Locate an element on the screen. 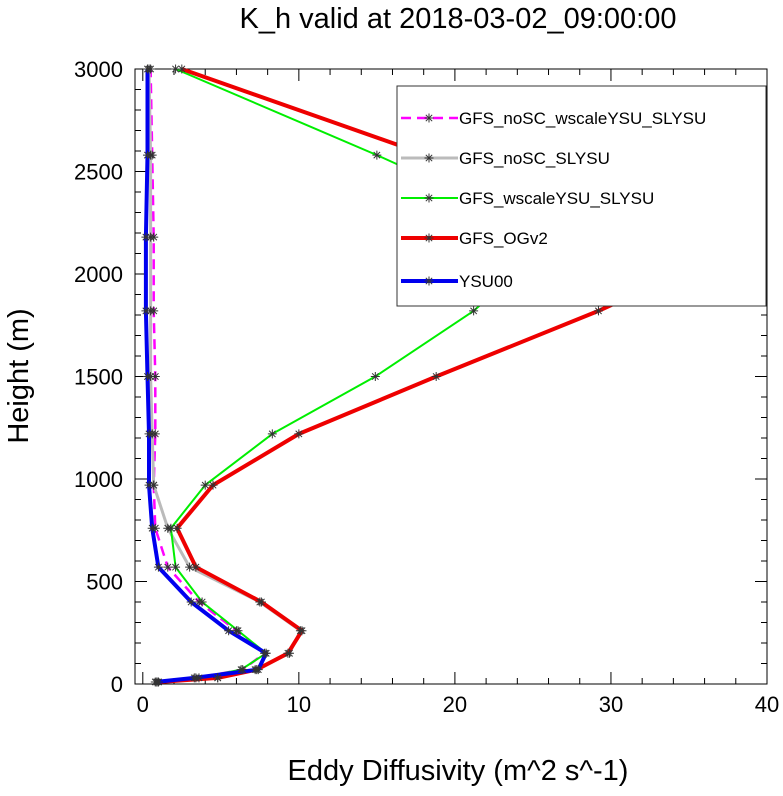 This screenshot has width=783, height=796. x-tick-label: 10 is located at coordinates (299, 704).